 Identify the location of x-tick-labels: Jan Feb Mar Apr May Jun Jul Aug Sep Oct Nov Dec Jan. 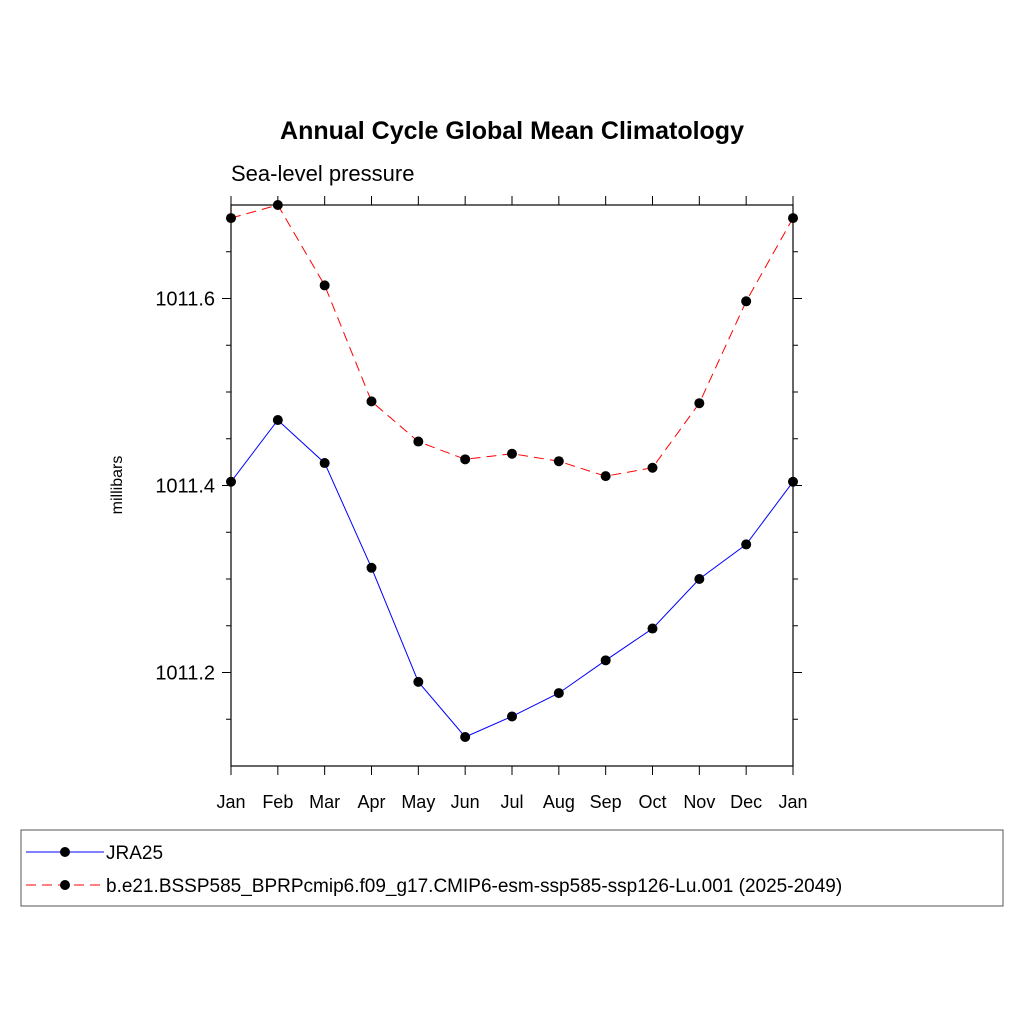
(511, 802).